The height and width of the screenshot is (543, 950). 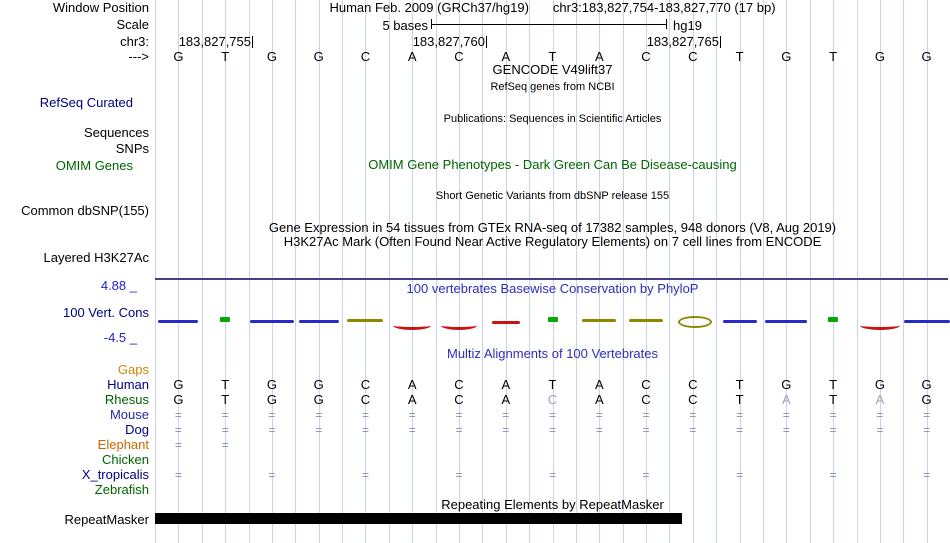 I want to click on species-label-zebrafish: Zebrafish, so click(x=121, y=489).